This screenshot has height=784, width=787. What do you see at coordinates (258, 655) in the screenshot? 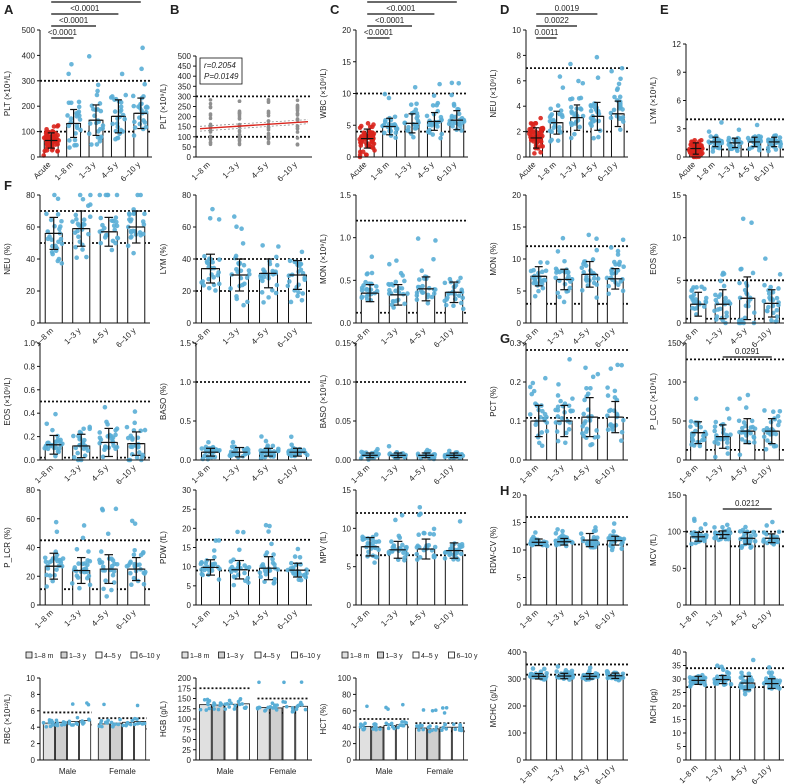
I see `legend-swatch` at bounding box center [258, 655].